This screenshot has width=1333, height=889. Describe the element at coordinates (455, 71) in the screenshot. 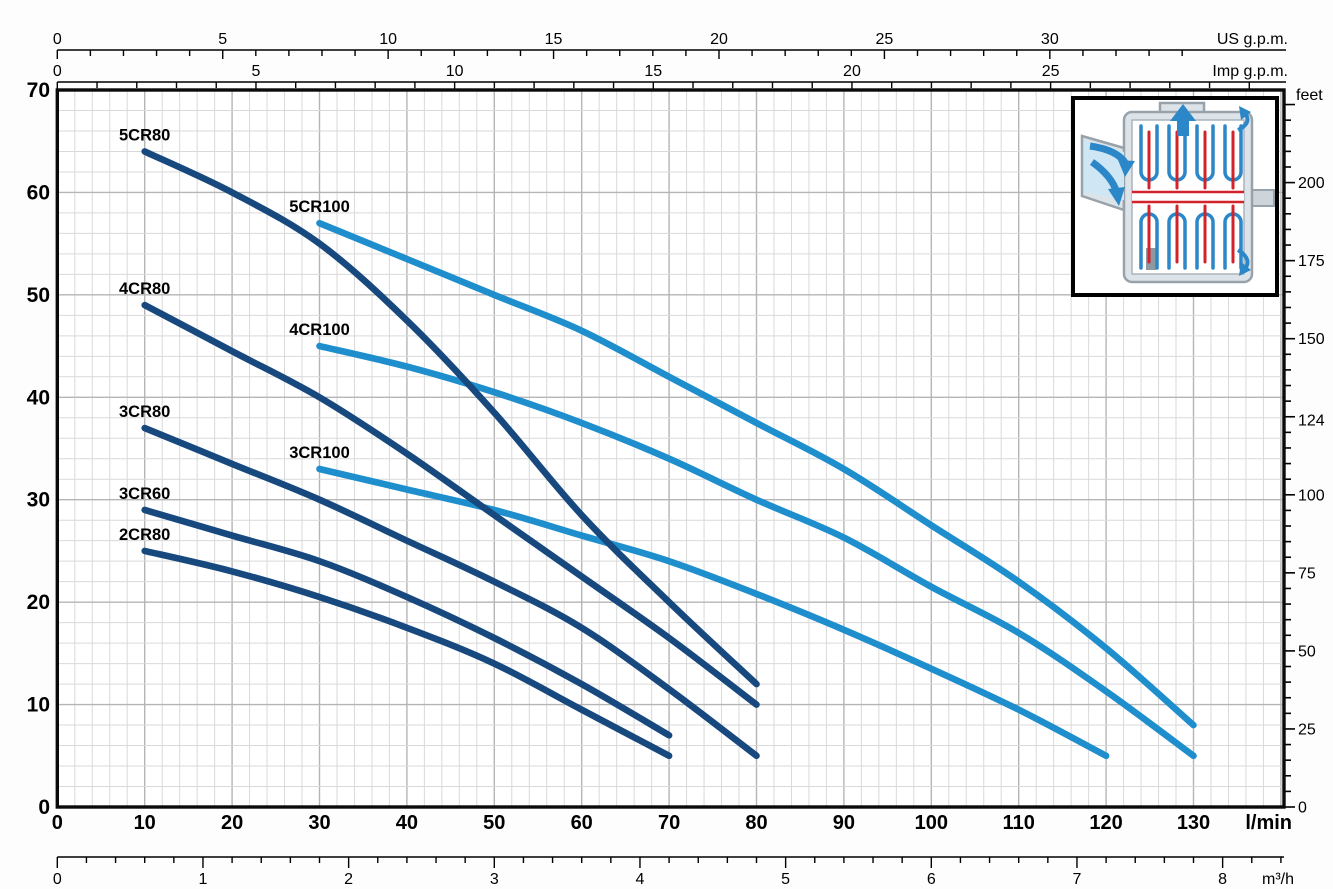

I see `axis-imp-gpm-tick-label: 10` at that location.